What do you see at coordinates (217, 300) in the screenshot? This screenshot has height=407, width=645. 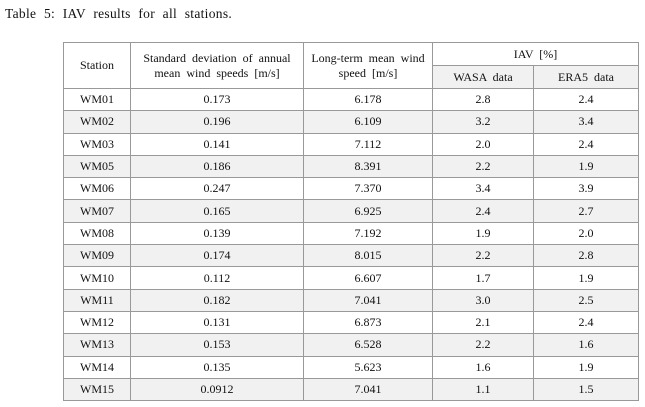 I see `cell-std-dev: 0.182` at bounding box center [217, 300].